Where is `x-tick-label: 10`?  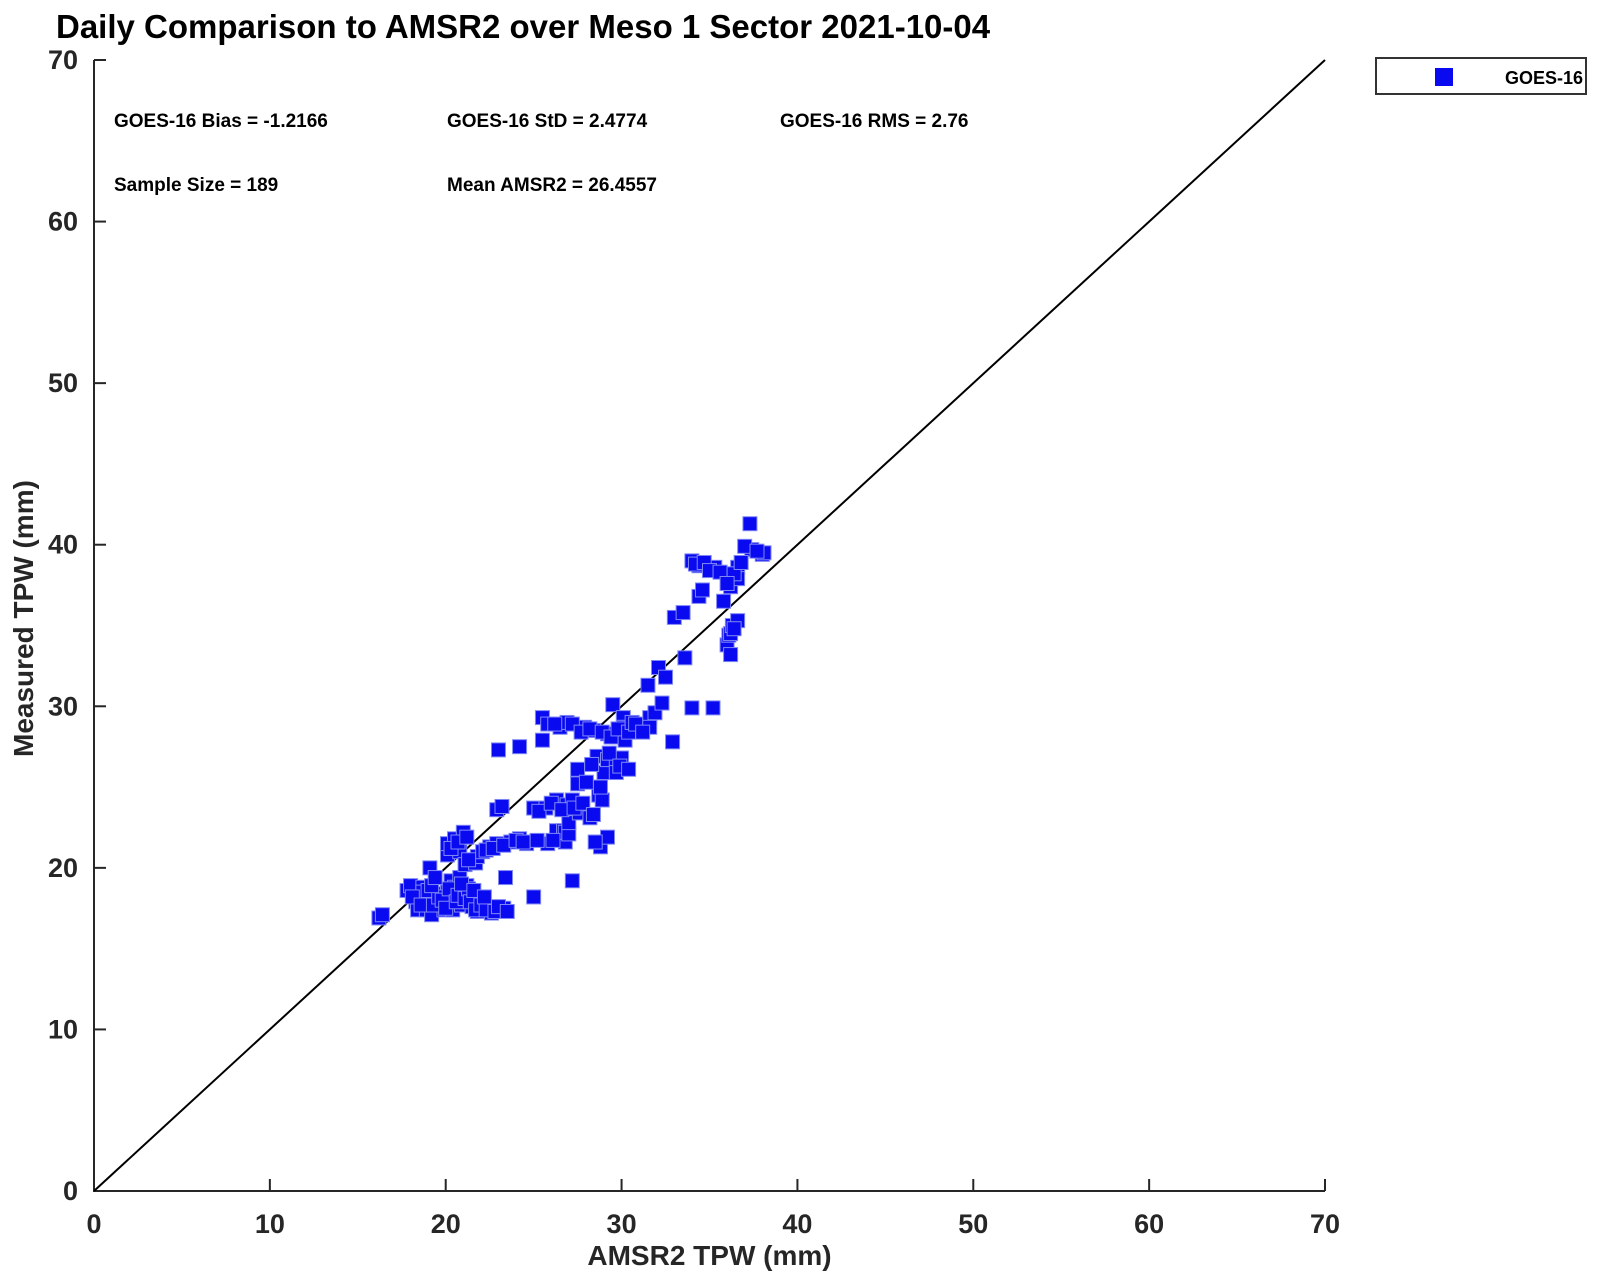
x-tick-label: 10 is located at coordinates (270, 1224).